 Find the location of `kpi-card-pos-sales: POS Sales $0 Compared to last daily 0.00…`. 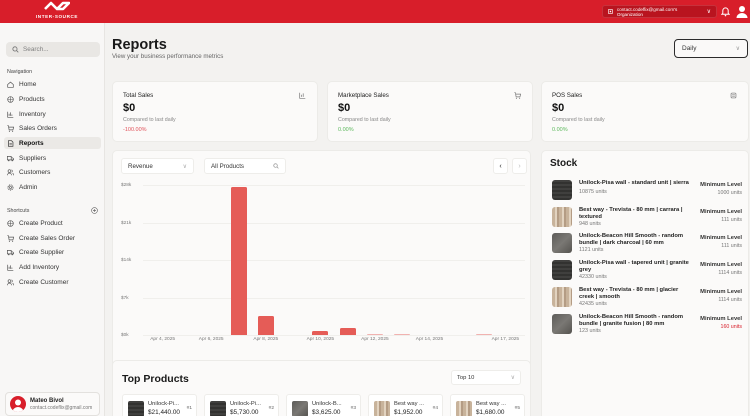

kpi-card-pos-sales: POS Sales $0 Compared to last daily 0.00… is located at coordinates (645, 111).